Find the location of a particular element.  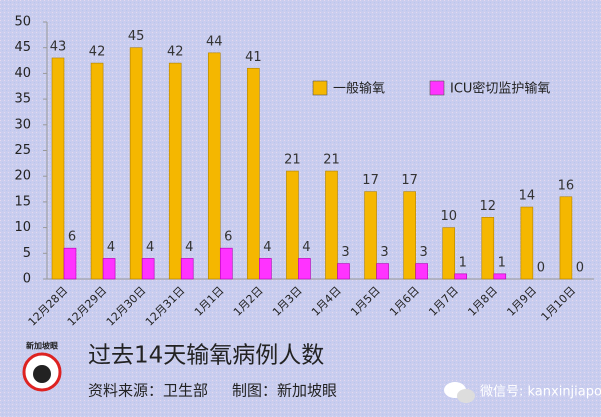

y-tick-label: 40 is located at coordinates (22, 73).